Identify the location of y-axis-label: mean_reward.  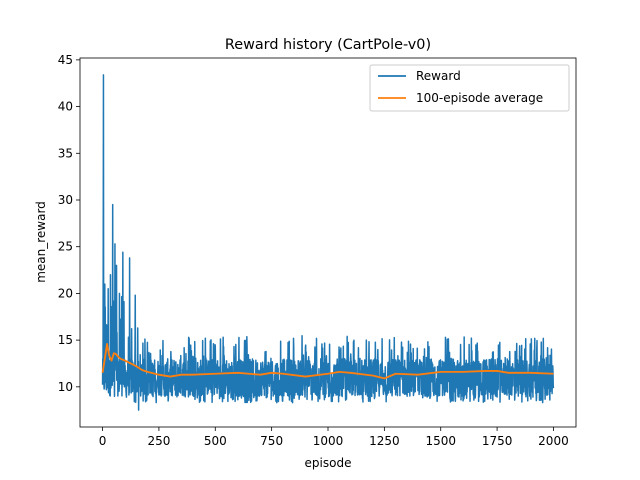
(41, 242).